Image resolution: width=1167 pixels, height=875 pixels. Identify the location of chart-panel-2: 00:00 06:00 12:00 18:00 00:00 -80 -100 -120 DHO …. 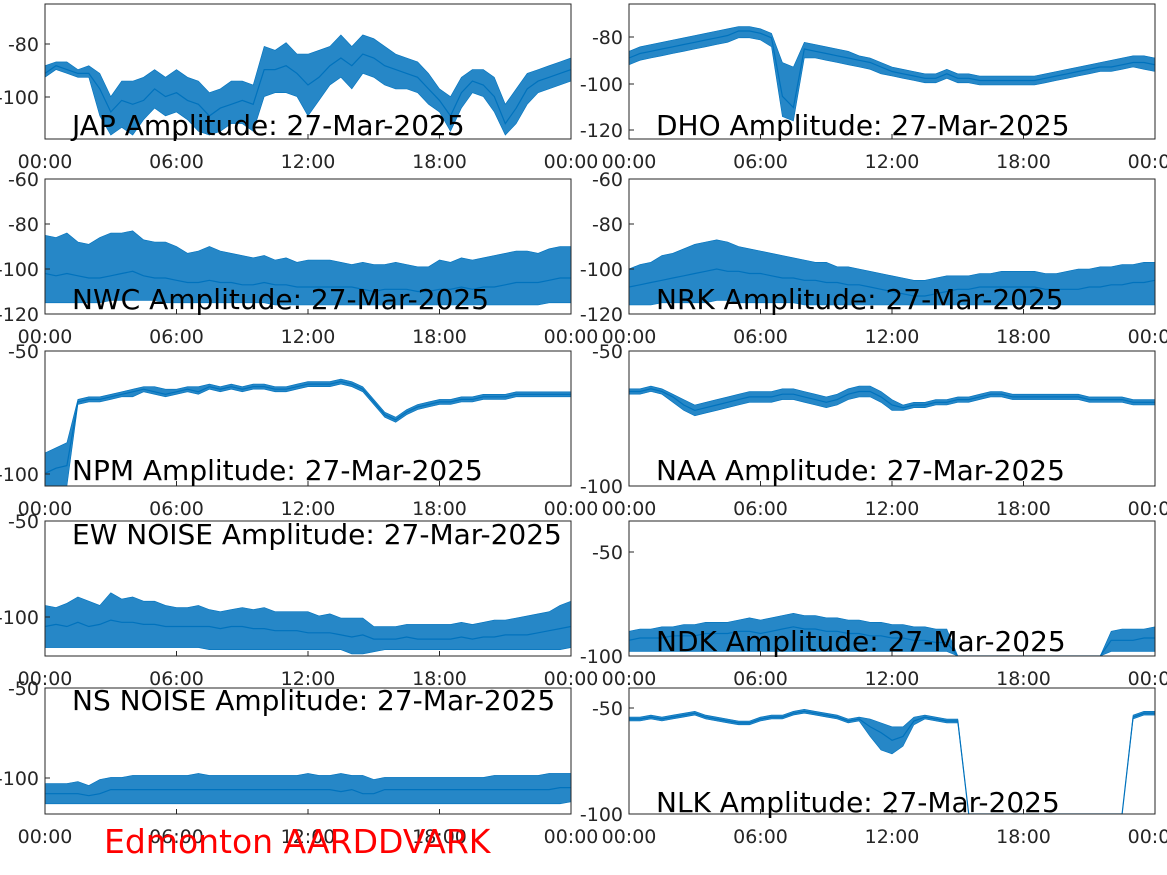
(873, 88).